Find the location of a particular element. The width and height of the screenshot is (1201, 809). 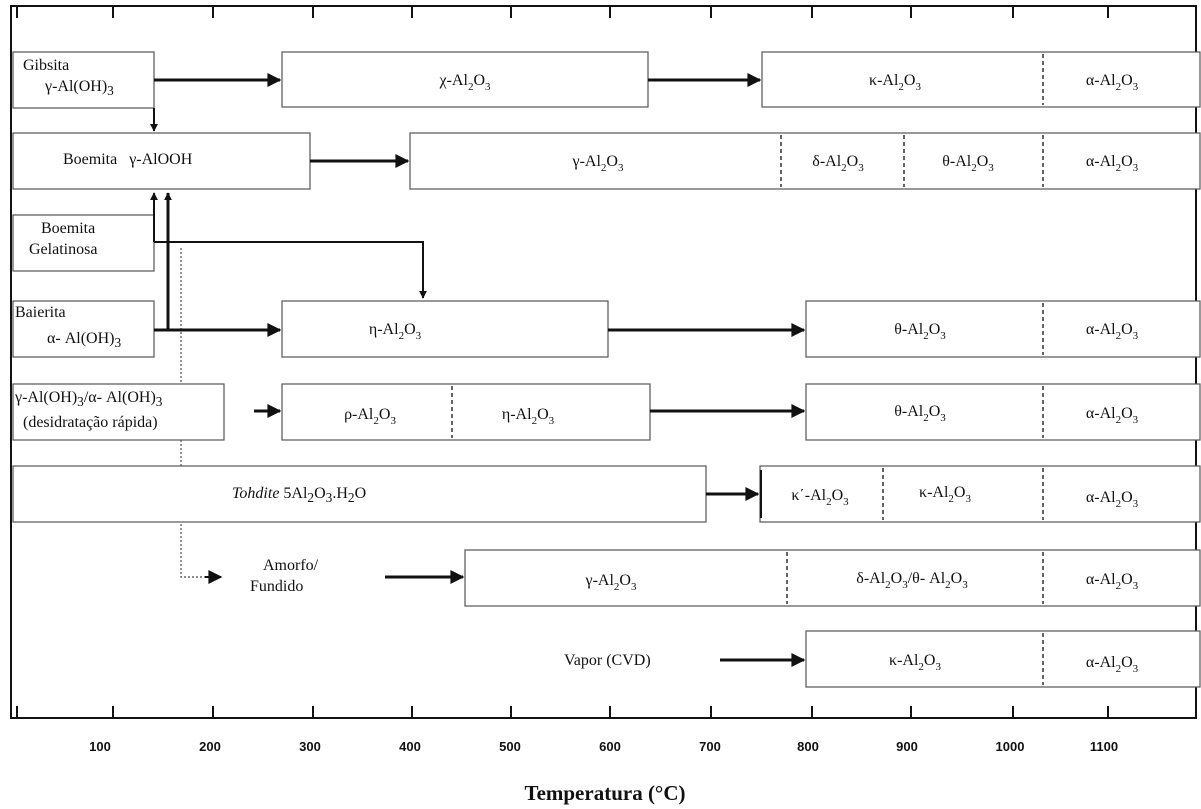

tick-label: 200 is located at coordinates (210, 746).